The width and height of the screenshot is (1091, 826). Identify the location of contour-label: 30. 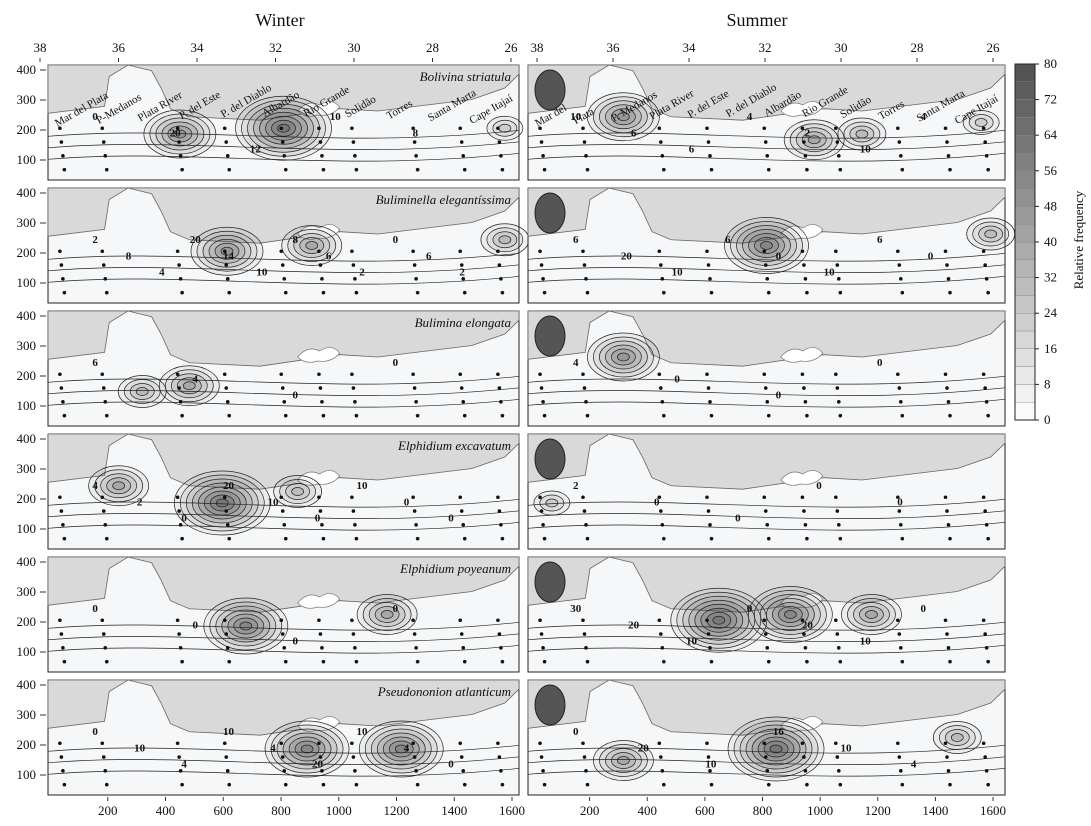
(576, 609).